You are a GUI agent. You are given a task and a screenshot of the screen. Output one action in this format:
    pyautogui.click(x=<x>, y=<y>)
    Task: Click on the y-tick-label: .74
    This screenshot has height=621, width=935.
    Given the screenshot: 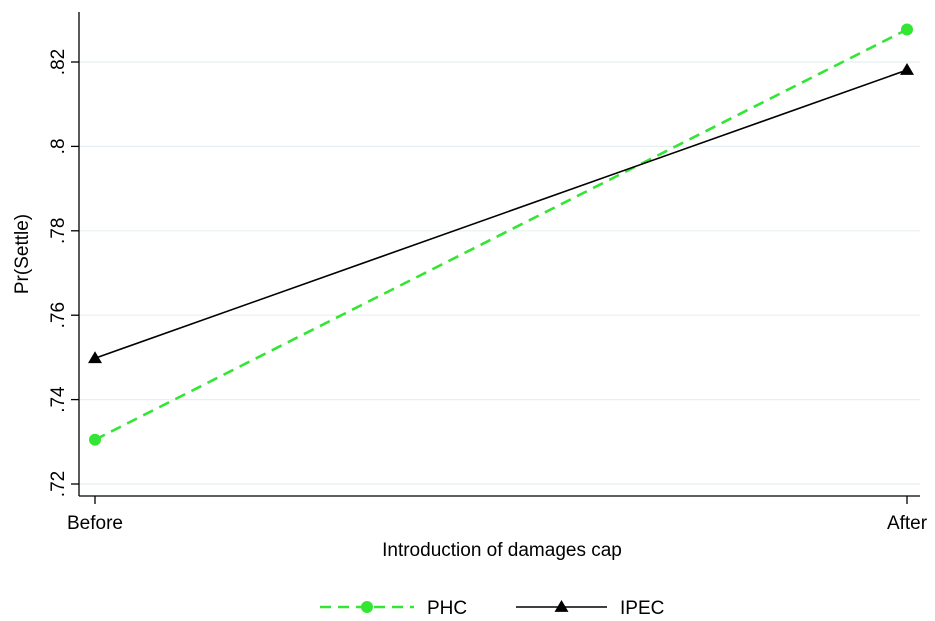 What is the action you would take?
    pyautogui.click(x=58, y=399)
    